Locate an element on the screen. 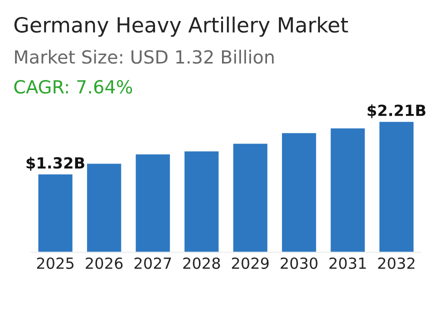 This screenshot has width=443, height=332. chart-title: Germany Heavy Artillery Market is located at coordinates (181, 26).